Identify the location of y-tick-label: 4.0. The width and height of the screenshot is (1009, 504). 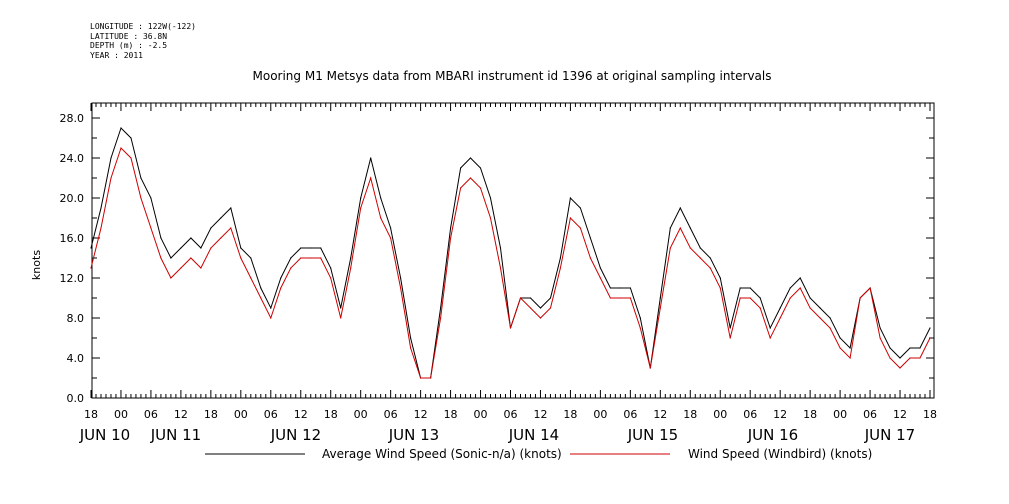
(76, 358).